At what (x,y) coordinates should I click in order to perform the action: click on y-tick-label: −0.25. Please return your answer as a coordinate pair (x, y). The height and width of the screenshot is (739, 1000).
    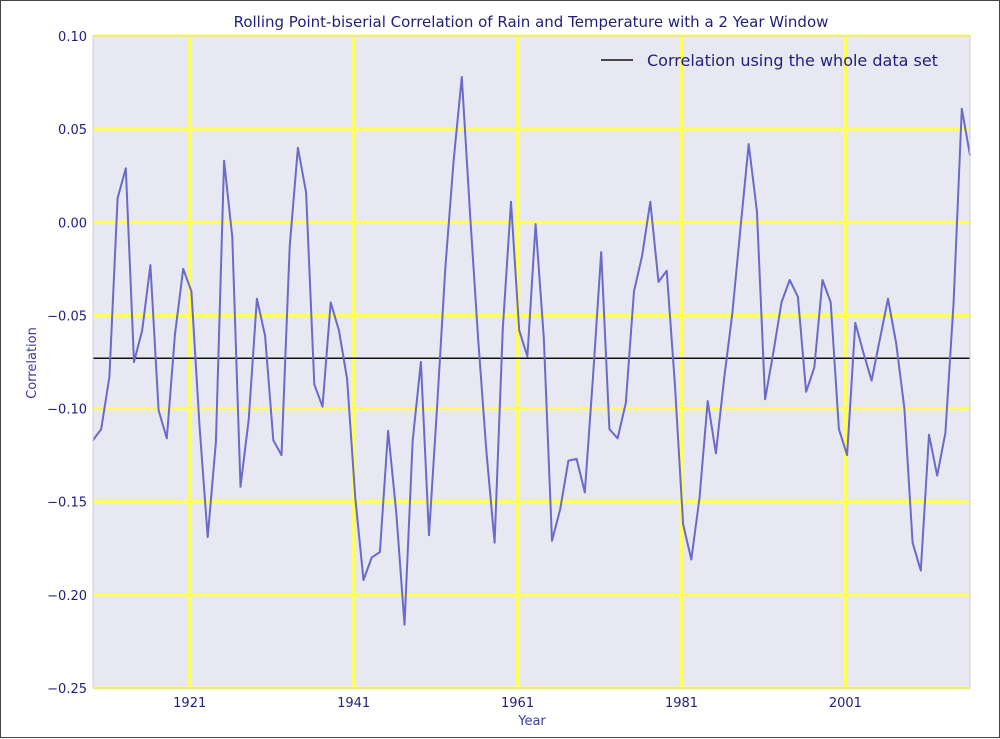
    Looking at the image, I should click on (67, 689).